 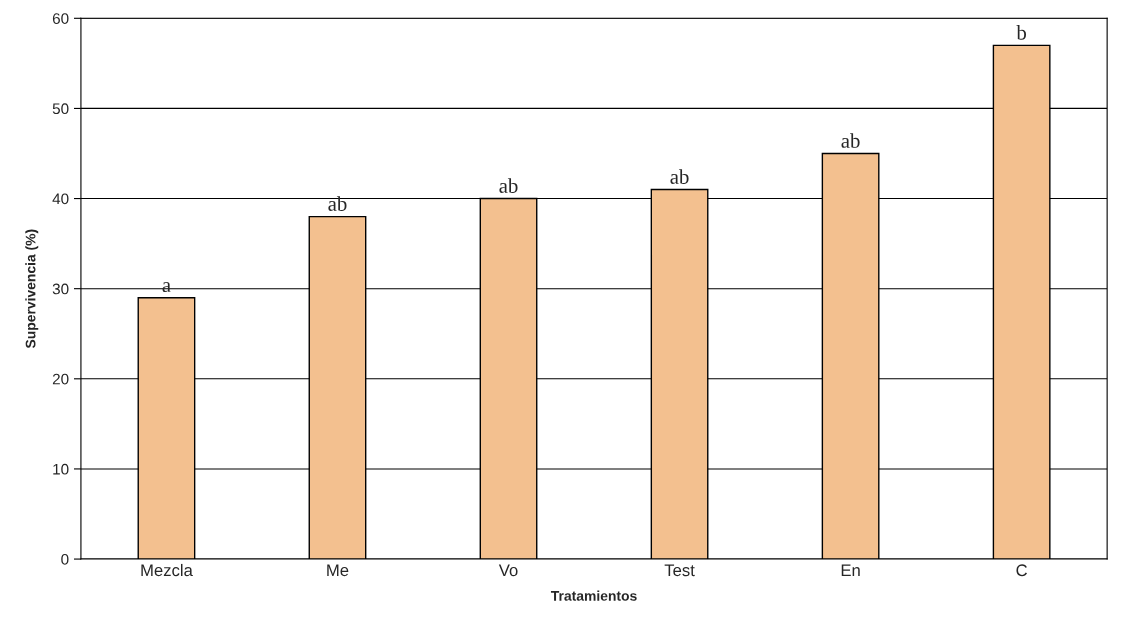 I want to click on y-tick-label: 10, so click(x=61, y=469).